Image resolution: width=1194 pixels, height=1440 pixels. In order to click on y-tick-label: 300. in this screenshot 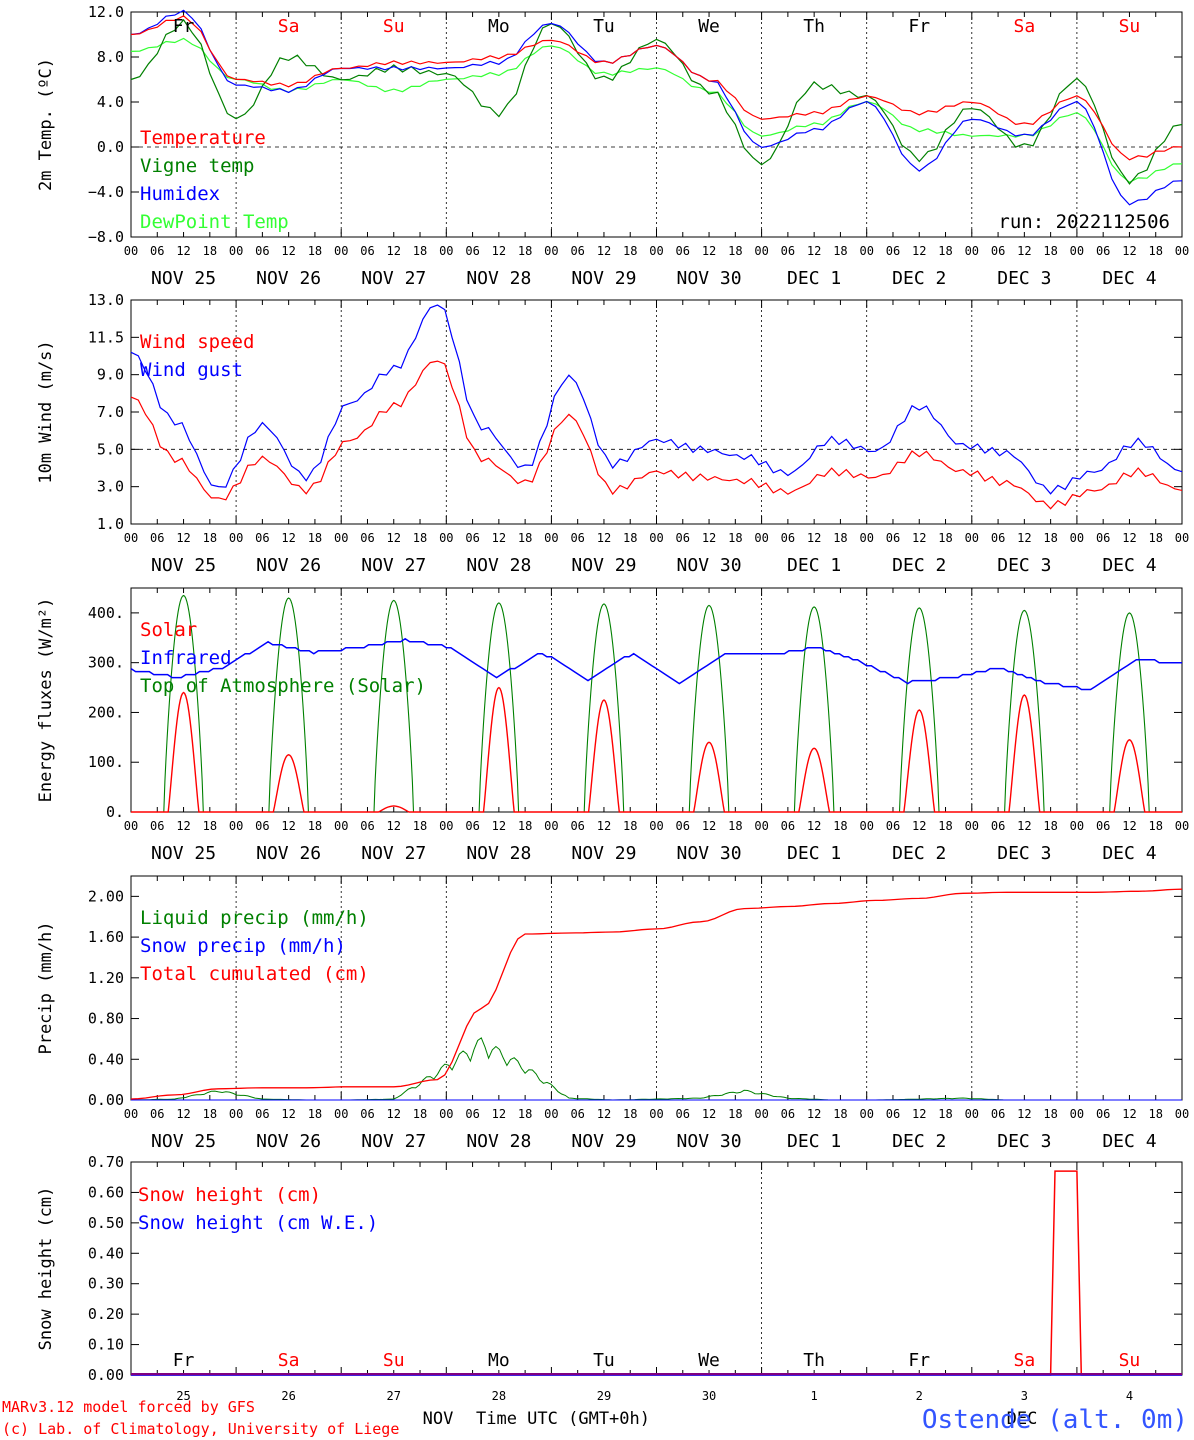, I will do `click(106, 663)`.